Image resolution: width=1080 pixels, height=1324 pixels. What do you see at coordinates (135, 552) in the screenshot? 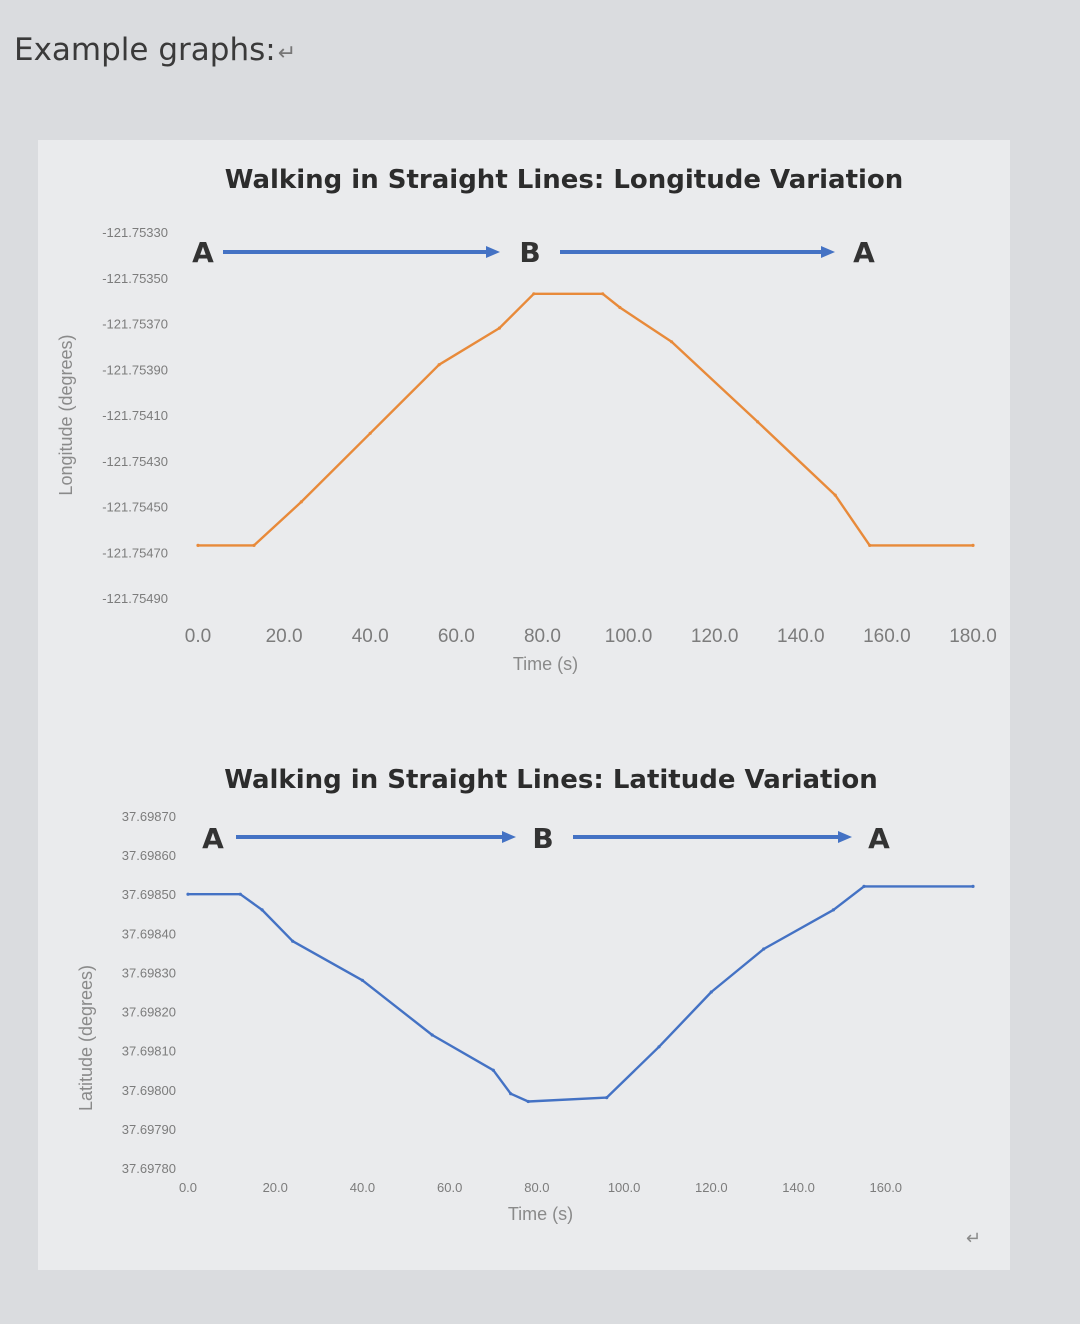
I see `y-tick-label: -121.75470` at bounding box center [135, 552].